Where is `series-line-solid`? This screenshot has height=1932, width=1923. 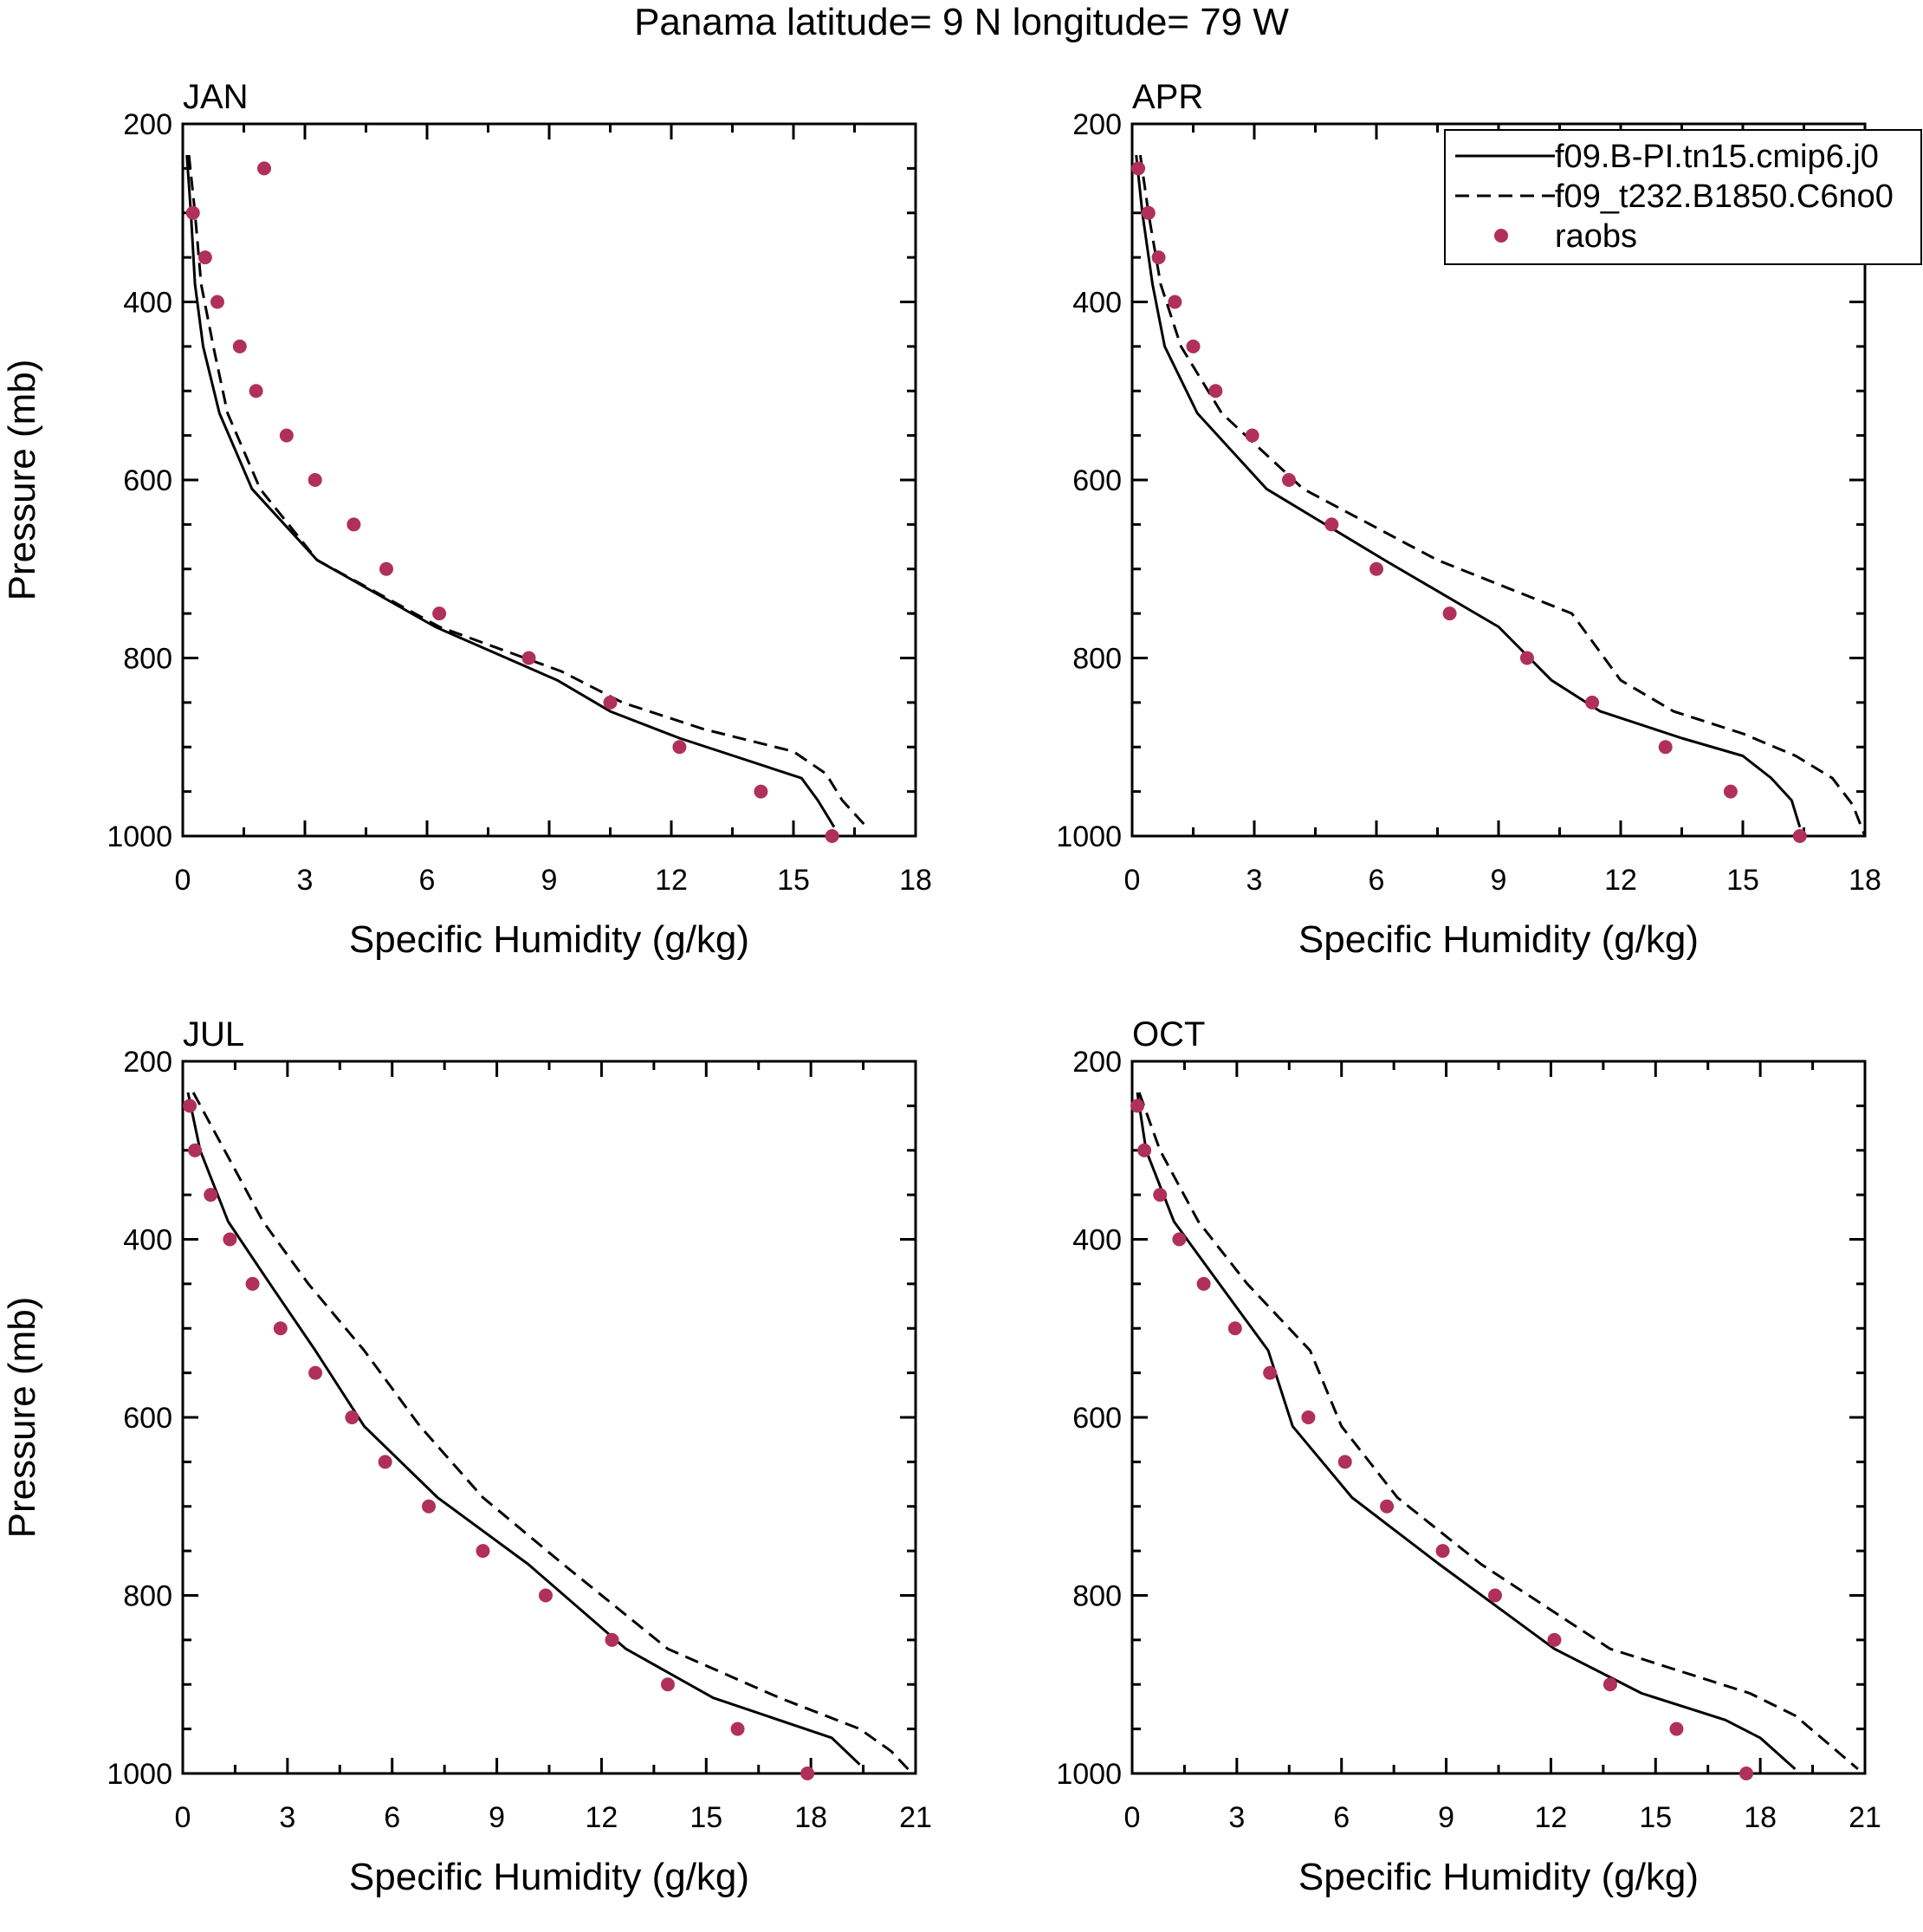 series-line-solid is located at coordinates (1466, 1432).